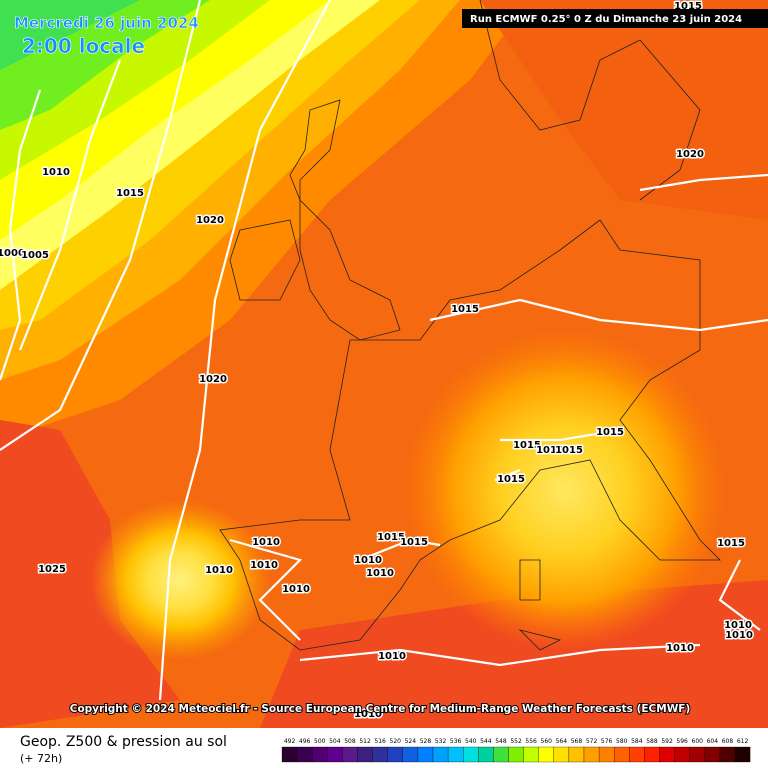  What do you see at coordinates (743, 741) in the screenshot?
I see `scale-label: 612` at bounding box center [743, 741].